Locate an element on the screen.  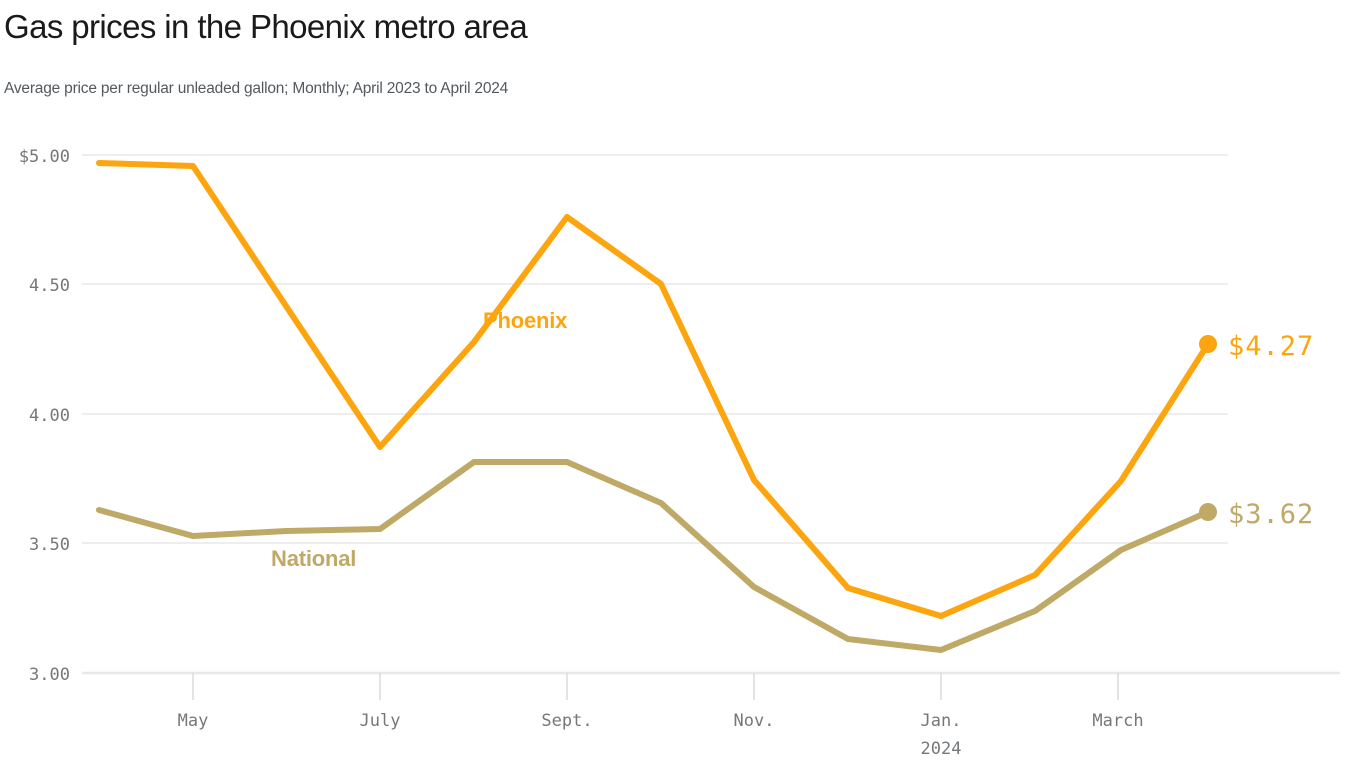
y-axis-labels: $5.00 4.50 4.00 3.50 3.00 is located at coordinates (44, 416).